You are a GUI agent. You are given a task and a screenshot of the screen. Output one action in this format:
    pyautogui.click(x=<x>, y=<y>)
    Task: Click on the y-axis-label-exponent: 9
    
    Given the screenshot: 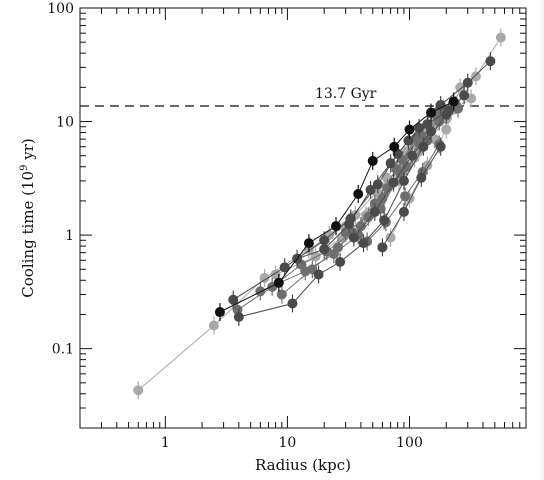 What is the action you would take?
    pyautogui.click(x=24, y=168)
    